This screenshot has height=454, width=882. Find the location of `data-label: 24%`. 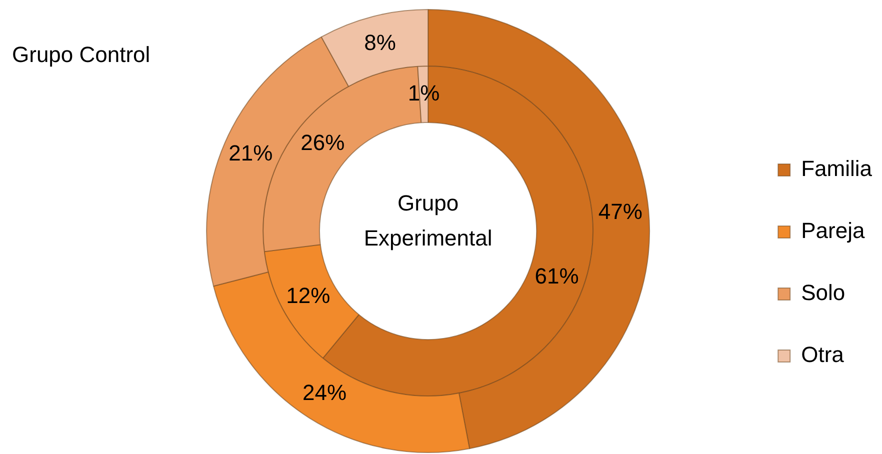

data-label: 24% is located at coordinates (324, 393).